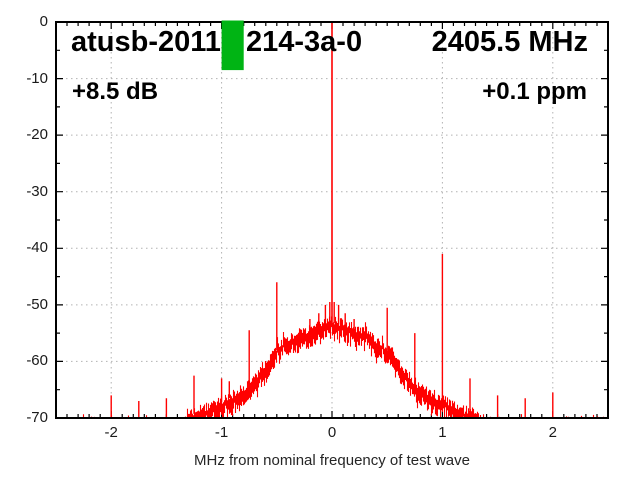 Image resolution: width=640 pixels, height=480 pixels. I want to click on y-tick-label: -50, so click(37, 304).